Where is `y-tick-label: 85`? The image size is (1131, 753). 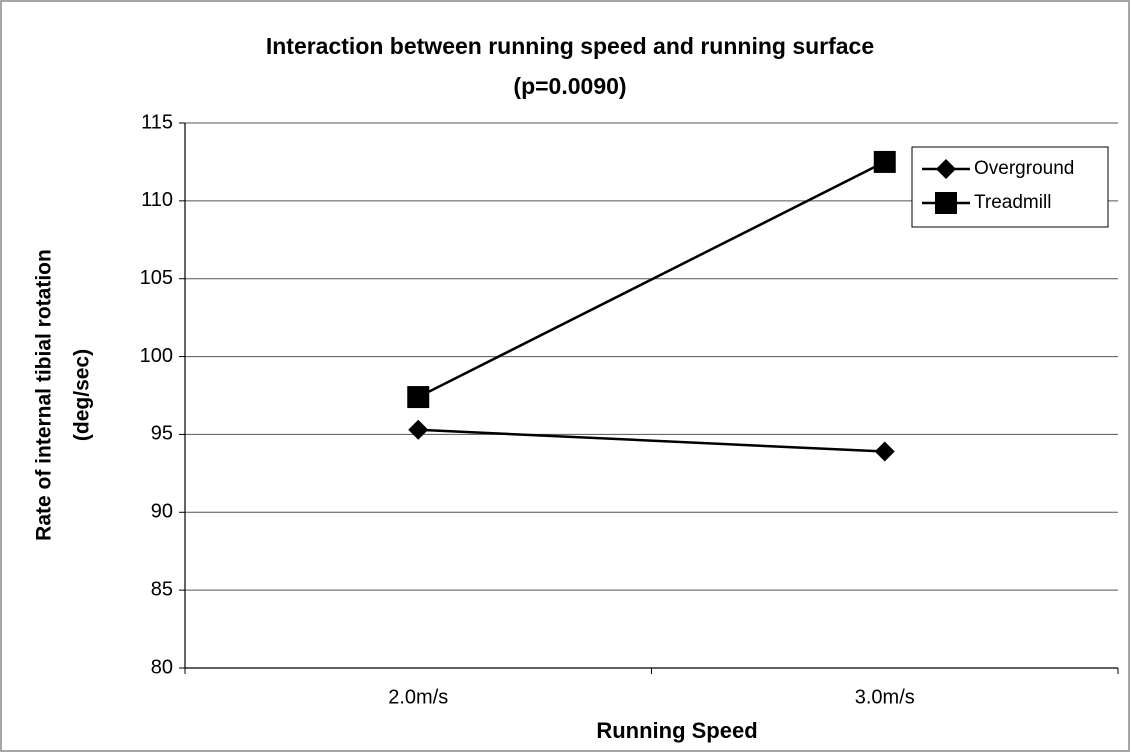 y-tick-label: 85 is located at coordinates (162, 589).